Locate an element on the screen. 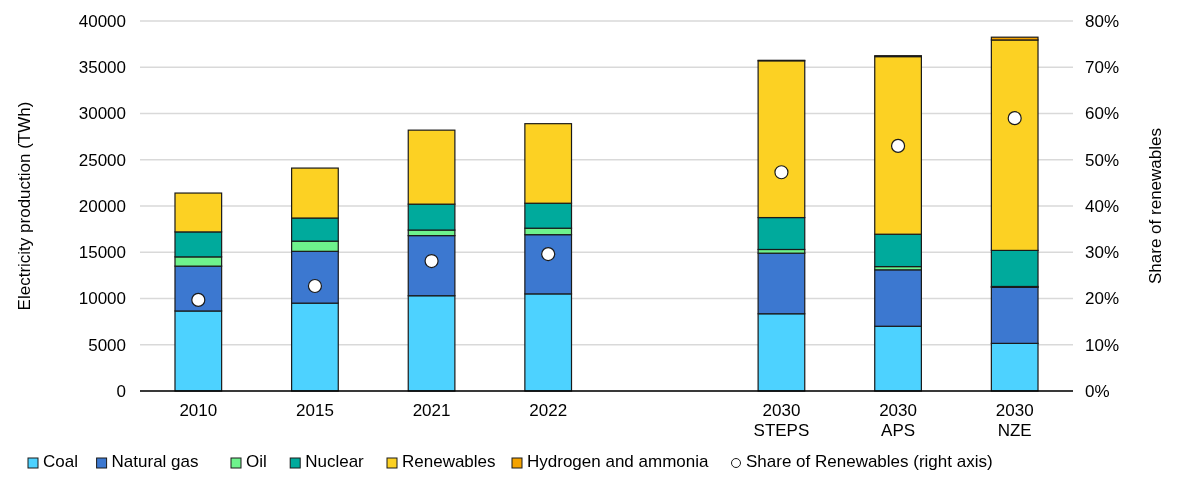 Image resolution: width=1177 pixels, height=479 pixels. y2-tick-label: 60% is located at coordinates (1102, 114).